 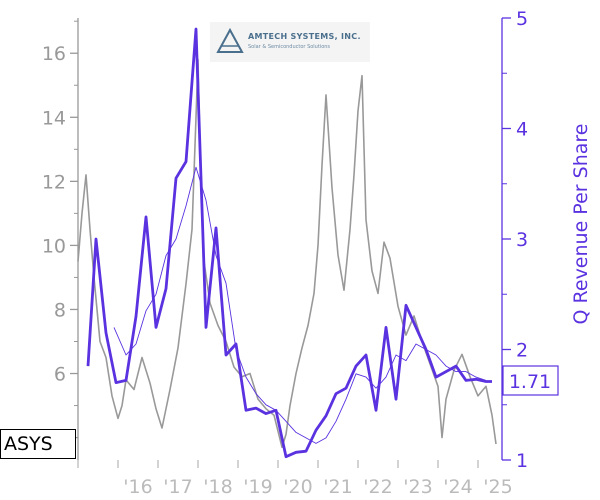 What do you see at coordinates (177, 487) in the screenshot?
I see `x-axis-tick-label: '17` at bounding box center [177, 487].